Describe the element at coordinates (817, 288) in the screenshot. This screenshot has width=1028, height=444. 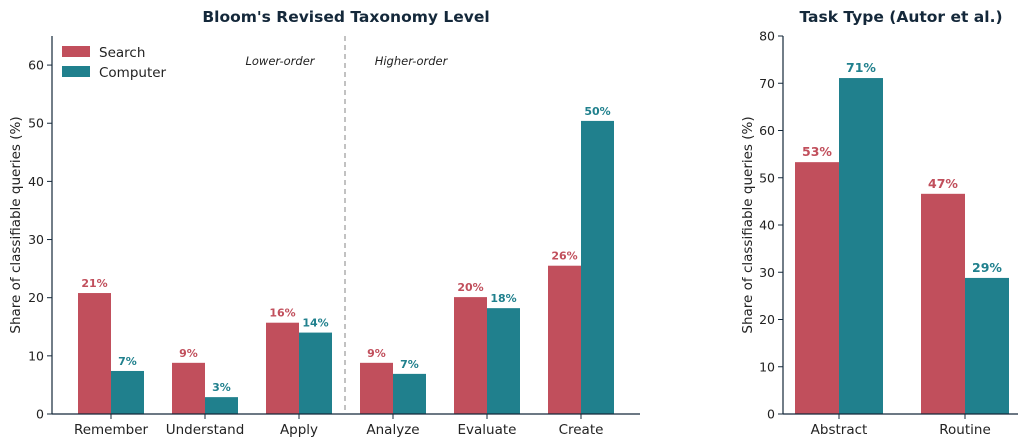
I see `bar-search-abstract` at that location.